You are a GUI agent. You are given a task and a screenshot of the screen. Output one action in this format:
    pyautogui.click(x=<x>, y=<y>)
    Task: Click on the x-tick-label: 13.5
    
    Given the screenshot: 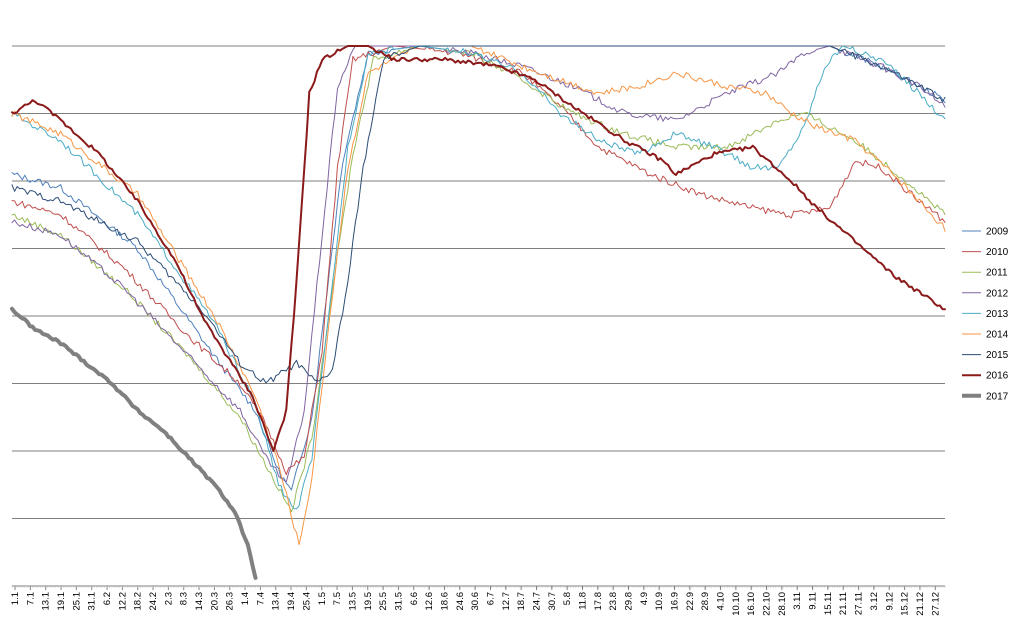 What is the action you would take?
    pyautogui.click(x=352, y=601)
    